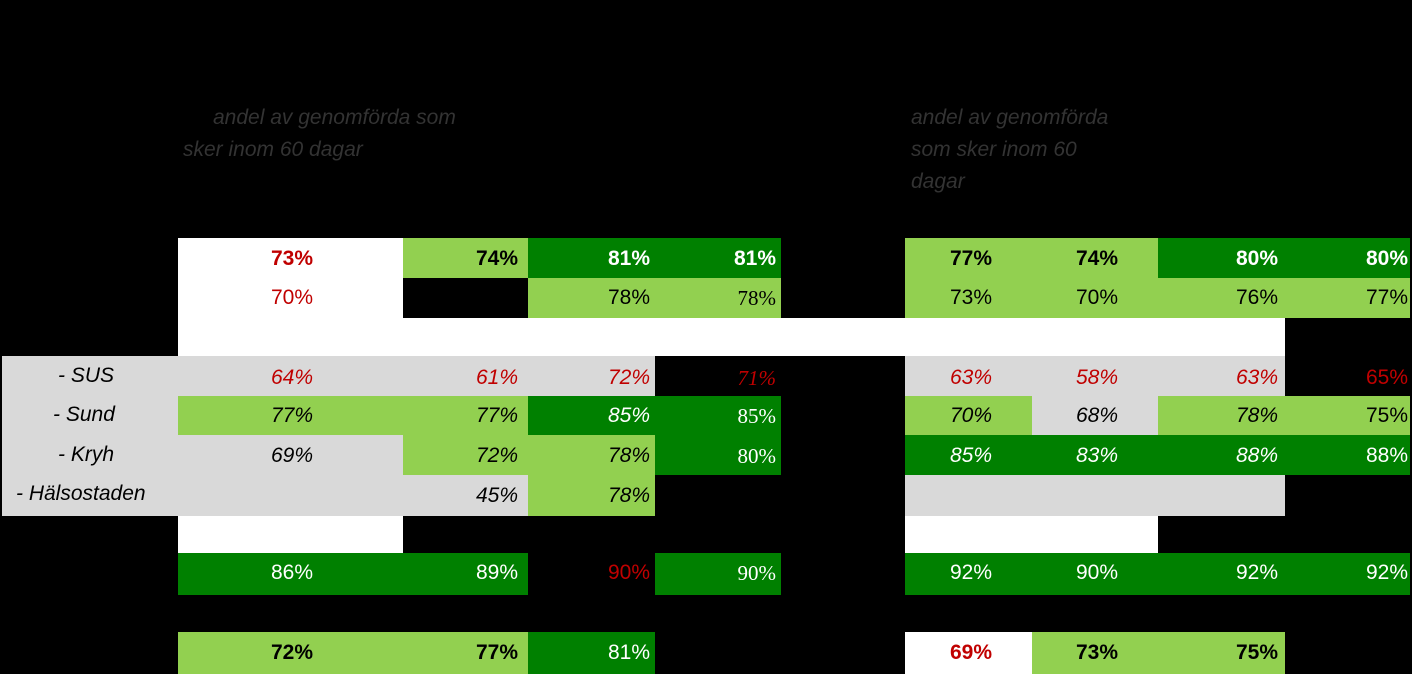  I want to click on operations-value: 78%, so click(1256, 415).